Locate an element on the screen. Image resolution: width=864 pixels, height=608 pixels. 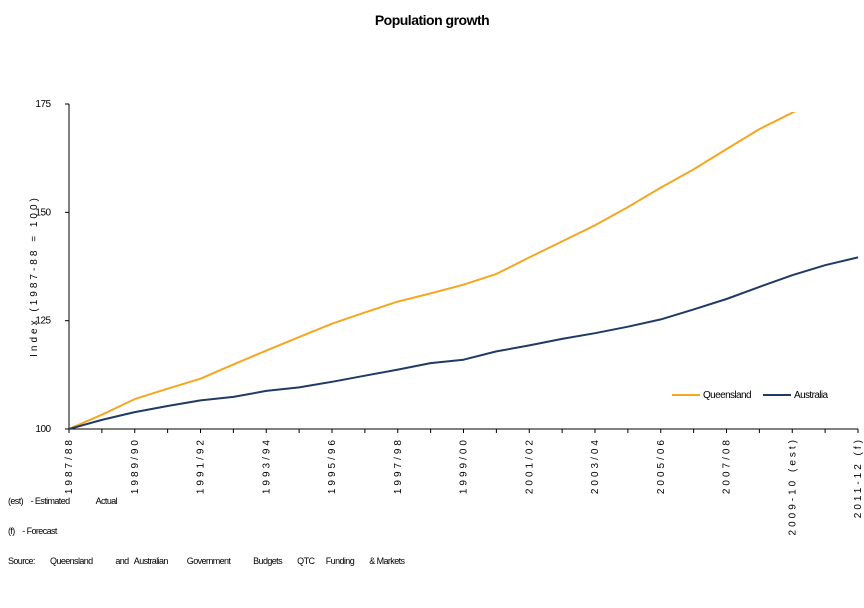
x-tick-label: 1997/98 is located at coordinates (398, 465).